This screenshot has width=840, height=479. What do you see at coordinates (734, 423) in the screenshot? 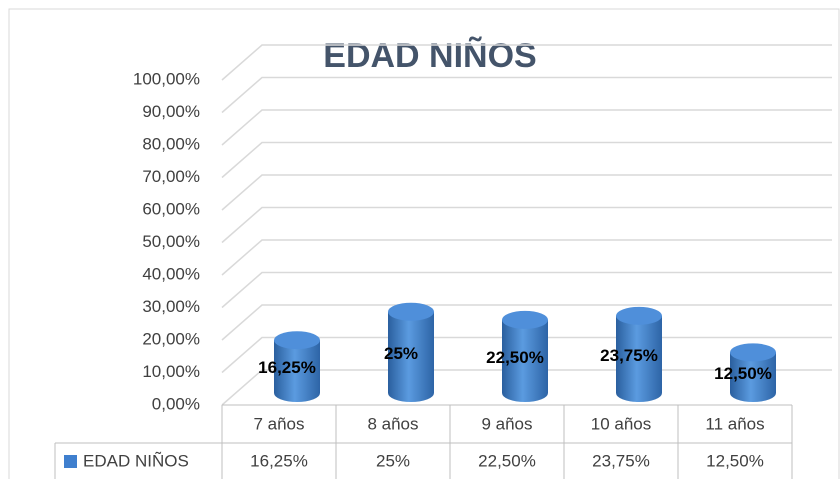
I see `x-tick-label: 11 años` at bounding box center [734, 423].